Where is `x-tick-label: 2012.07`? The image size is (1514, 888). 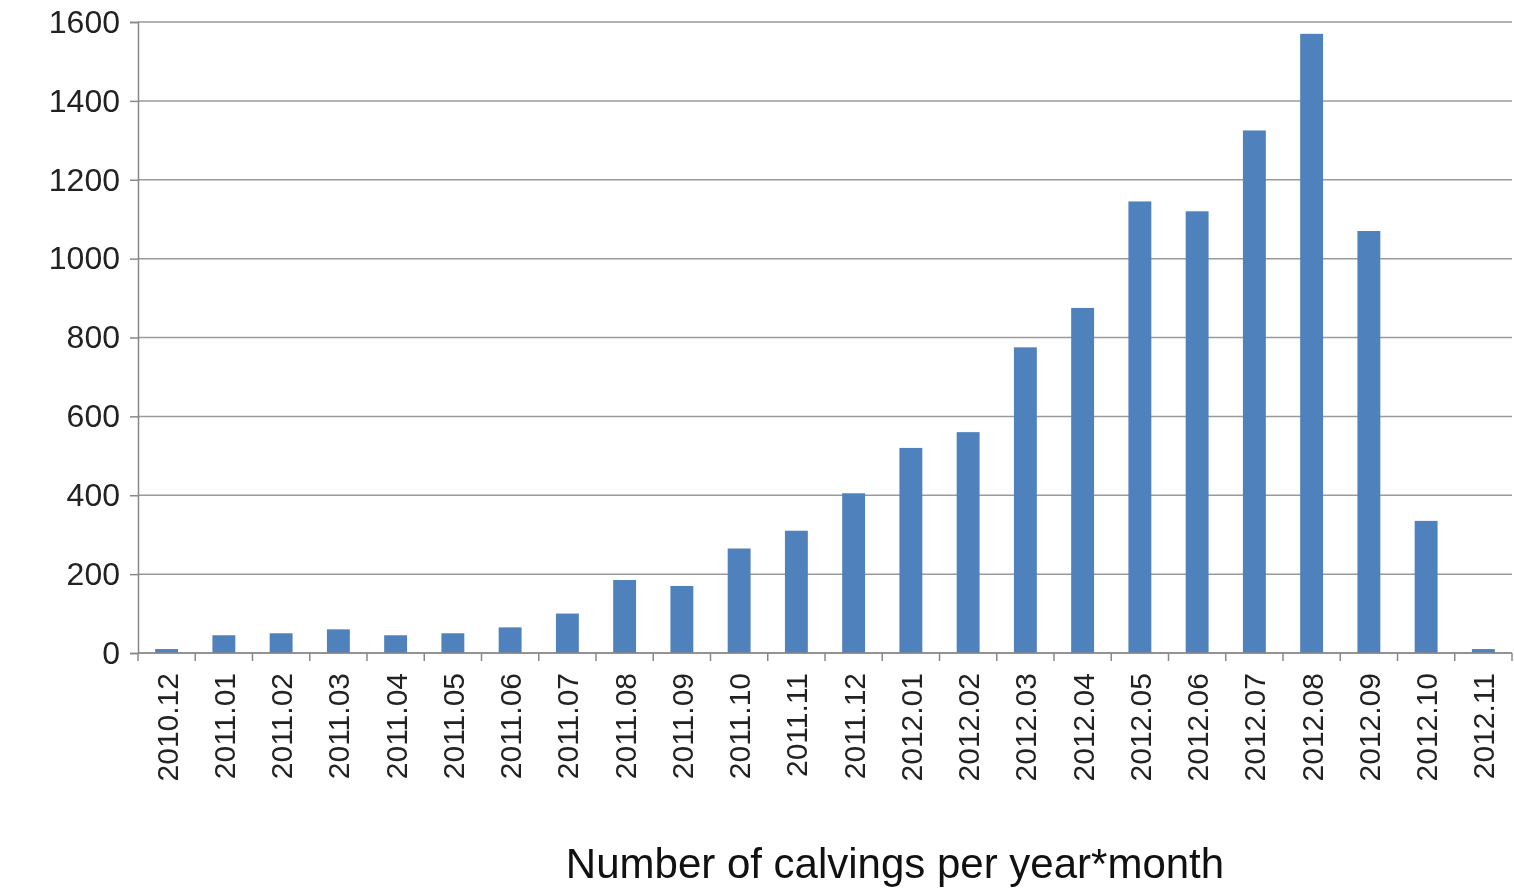
x-tick-label: 2012.07 is located at coordinates (1255, 727).